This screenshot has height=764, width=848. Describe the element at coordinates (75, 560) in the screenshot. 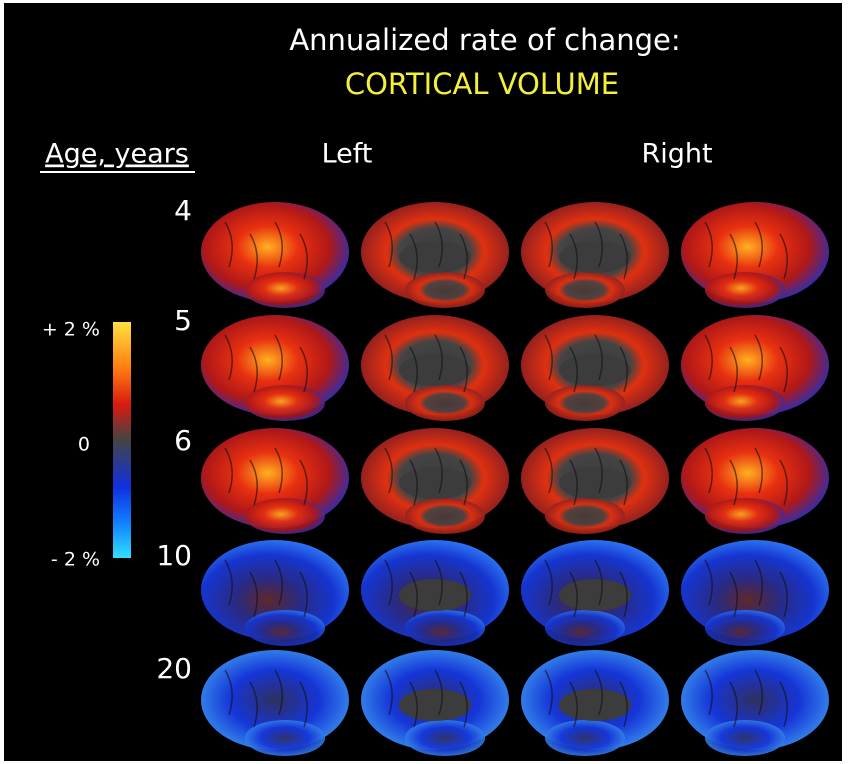

I see `colorbar-label: - 2 %` at that location.